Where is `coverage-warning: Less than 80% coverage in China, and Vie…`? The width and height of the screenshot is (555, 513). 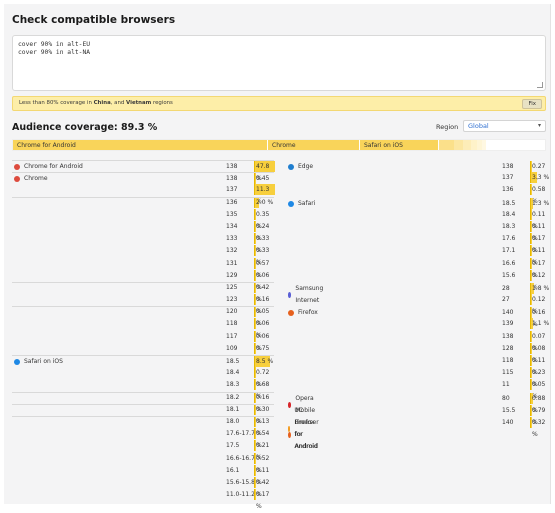 coverage-warning: Less than 80% coverage in China, and Vie… is located at coordinates (279, 103).